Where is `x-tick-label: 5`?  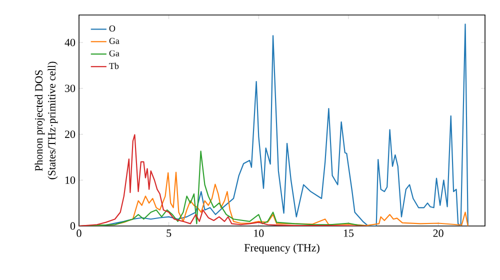 x-tick-label: 5 is located at coordinates (169, 233).